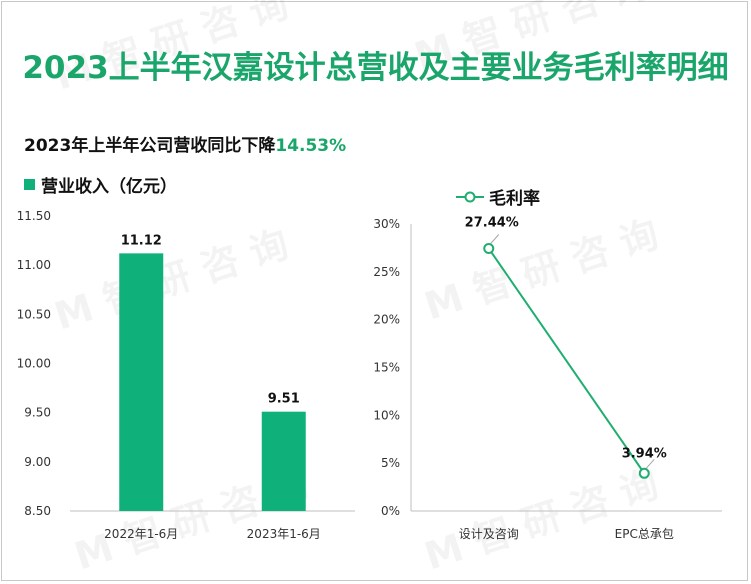 Image resolution: width=751 pixels, height=584 pixels. Describe the element at coordinates (386, 368) in the screenshot. I see `y-tick-label: 15%` at that location.